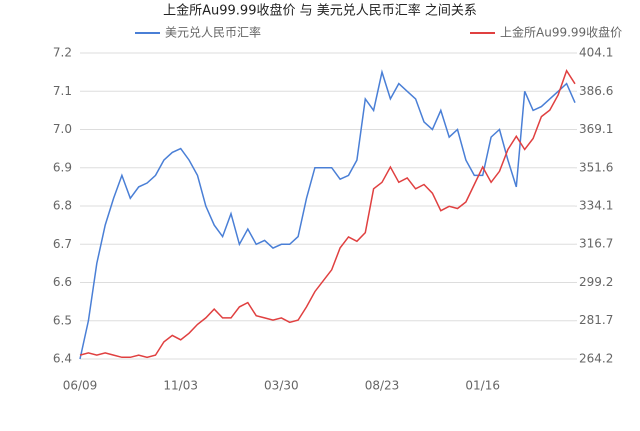 The width and height of the screenshot is (640, 431). What do you see at coordinates (62, 129) in the screenshot?
I see `y-tick-label: 7.0` at bounding box center [62, 129].